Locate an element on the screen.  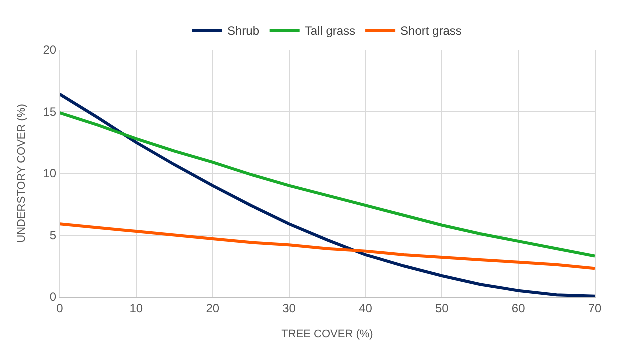
legend-label: Shrub is located at coordinates (244, 31).